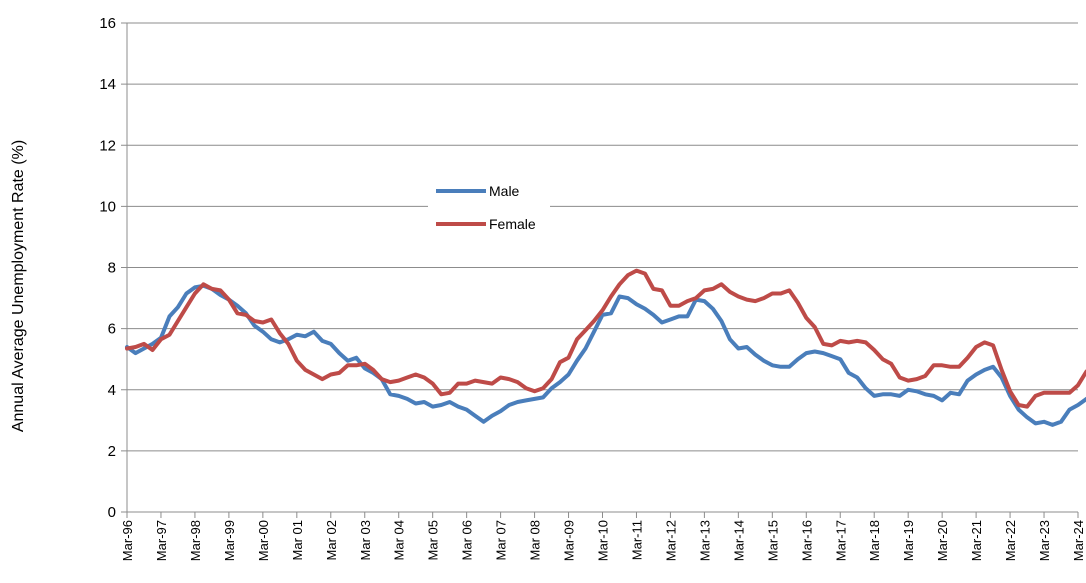 The width and height of the screenshot is (1086, 583). I want to click on x-tick-label: Mar-96, so click(127, 540).